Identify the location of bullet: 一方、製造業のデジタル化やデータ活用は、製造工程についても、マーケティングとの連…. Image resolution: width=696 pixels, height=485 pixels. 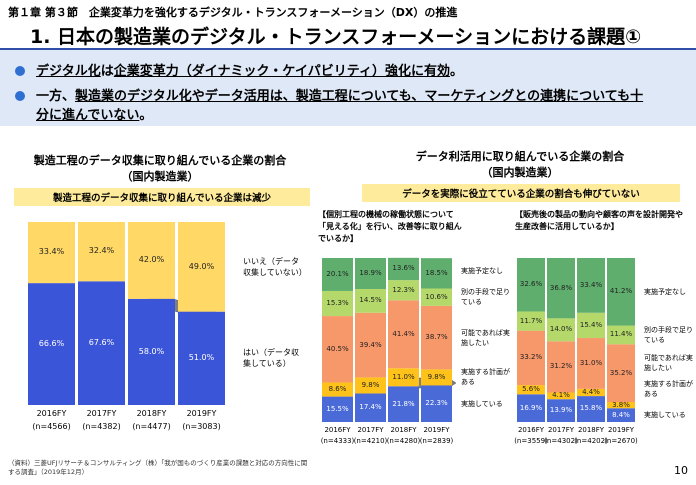
(341, 106).